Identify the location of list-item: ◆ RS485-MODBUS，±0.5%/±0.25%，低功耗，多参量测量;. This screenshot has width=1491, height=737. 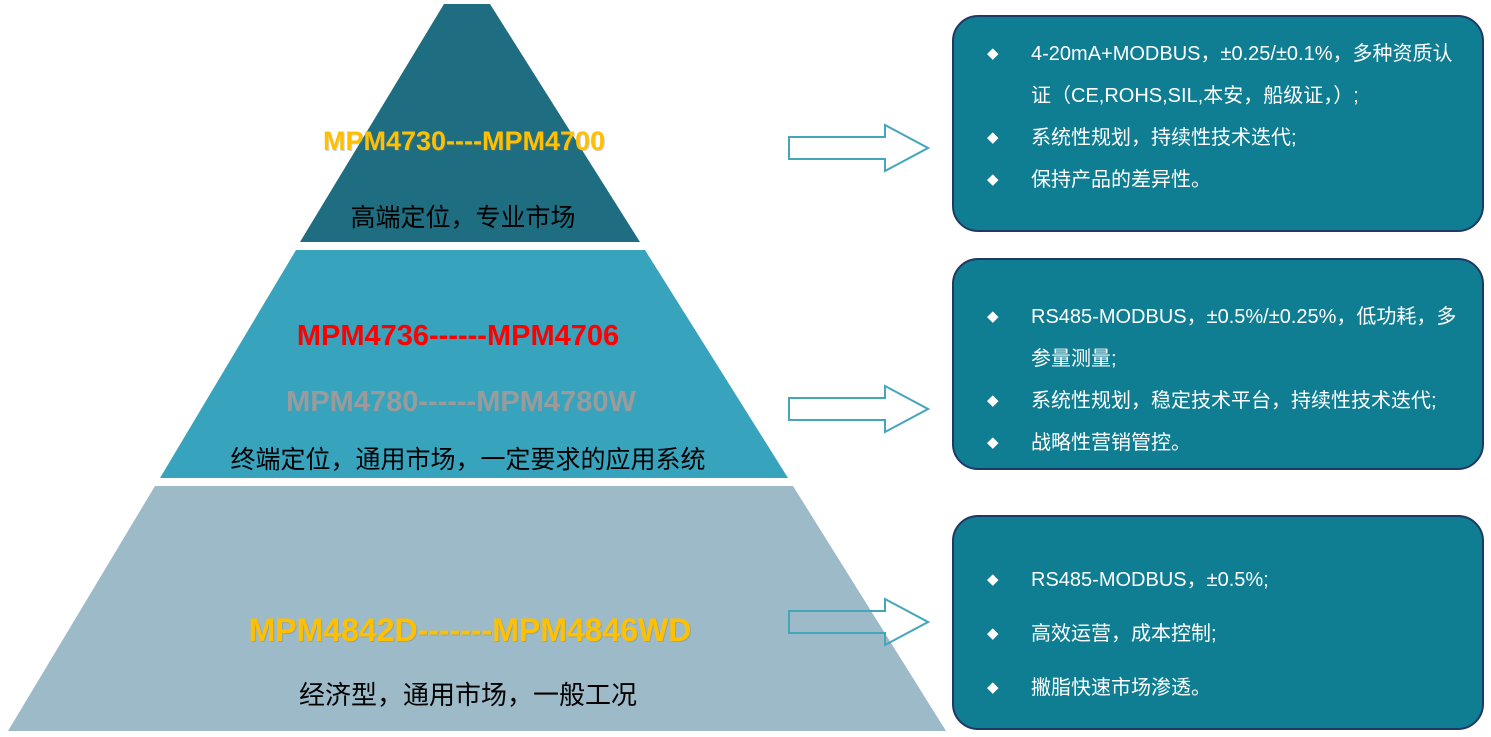
(1226, 338).